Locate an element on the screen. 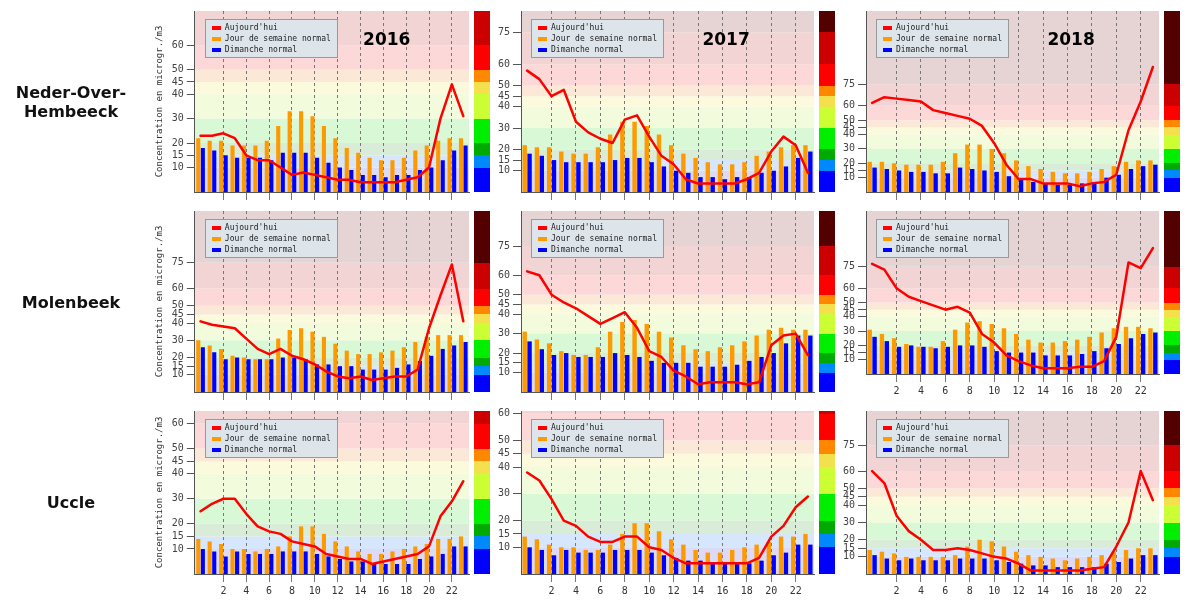  y-tick-label: 40 is located at coordinates (849, 134).